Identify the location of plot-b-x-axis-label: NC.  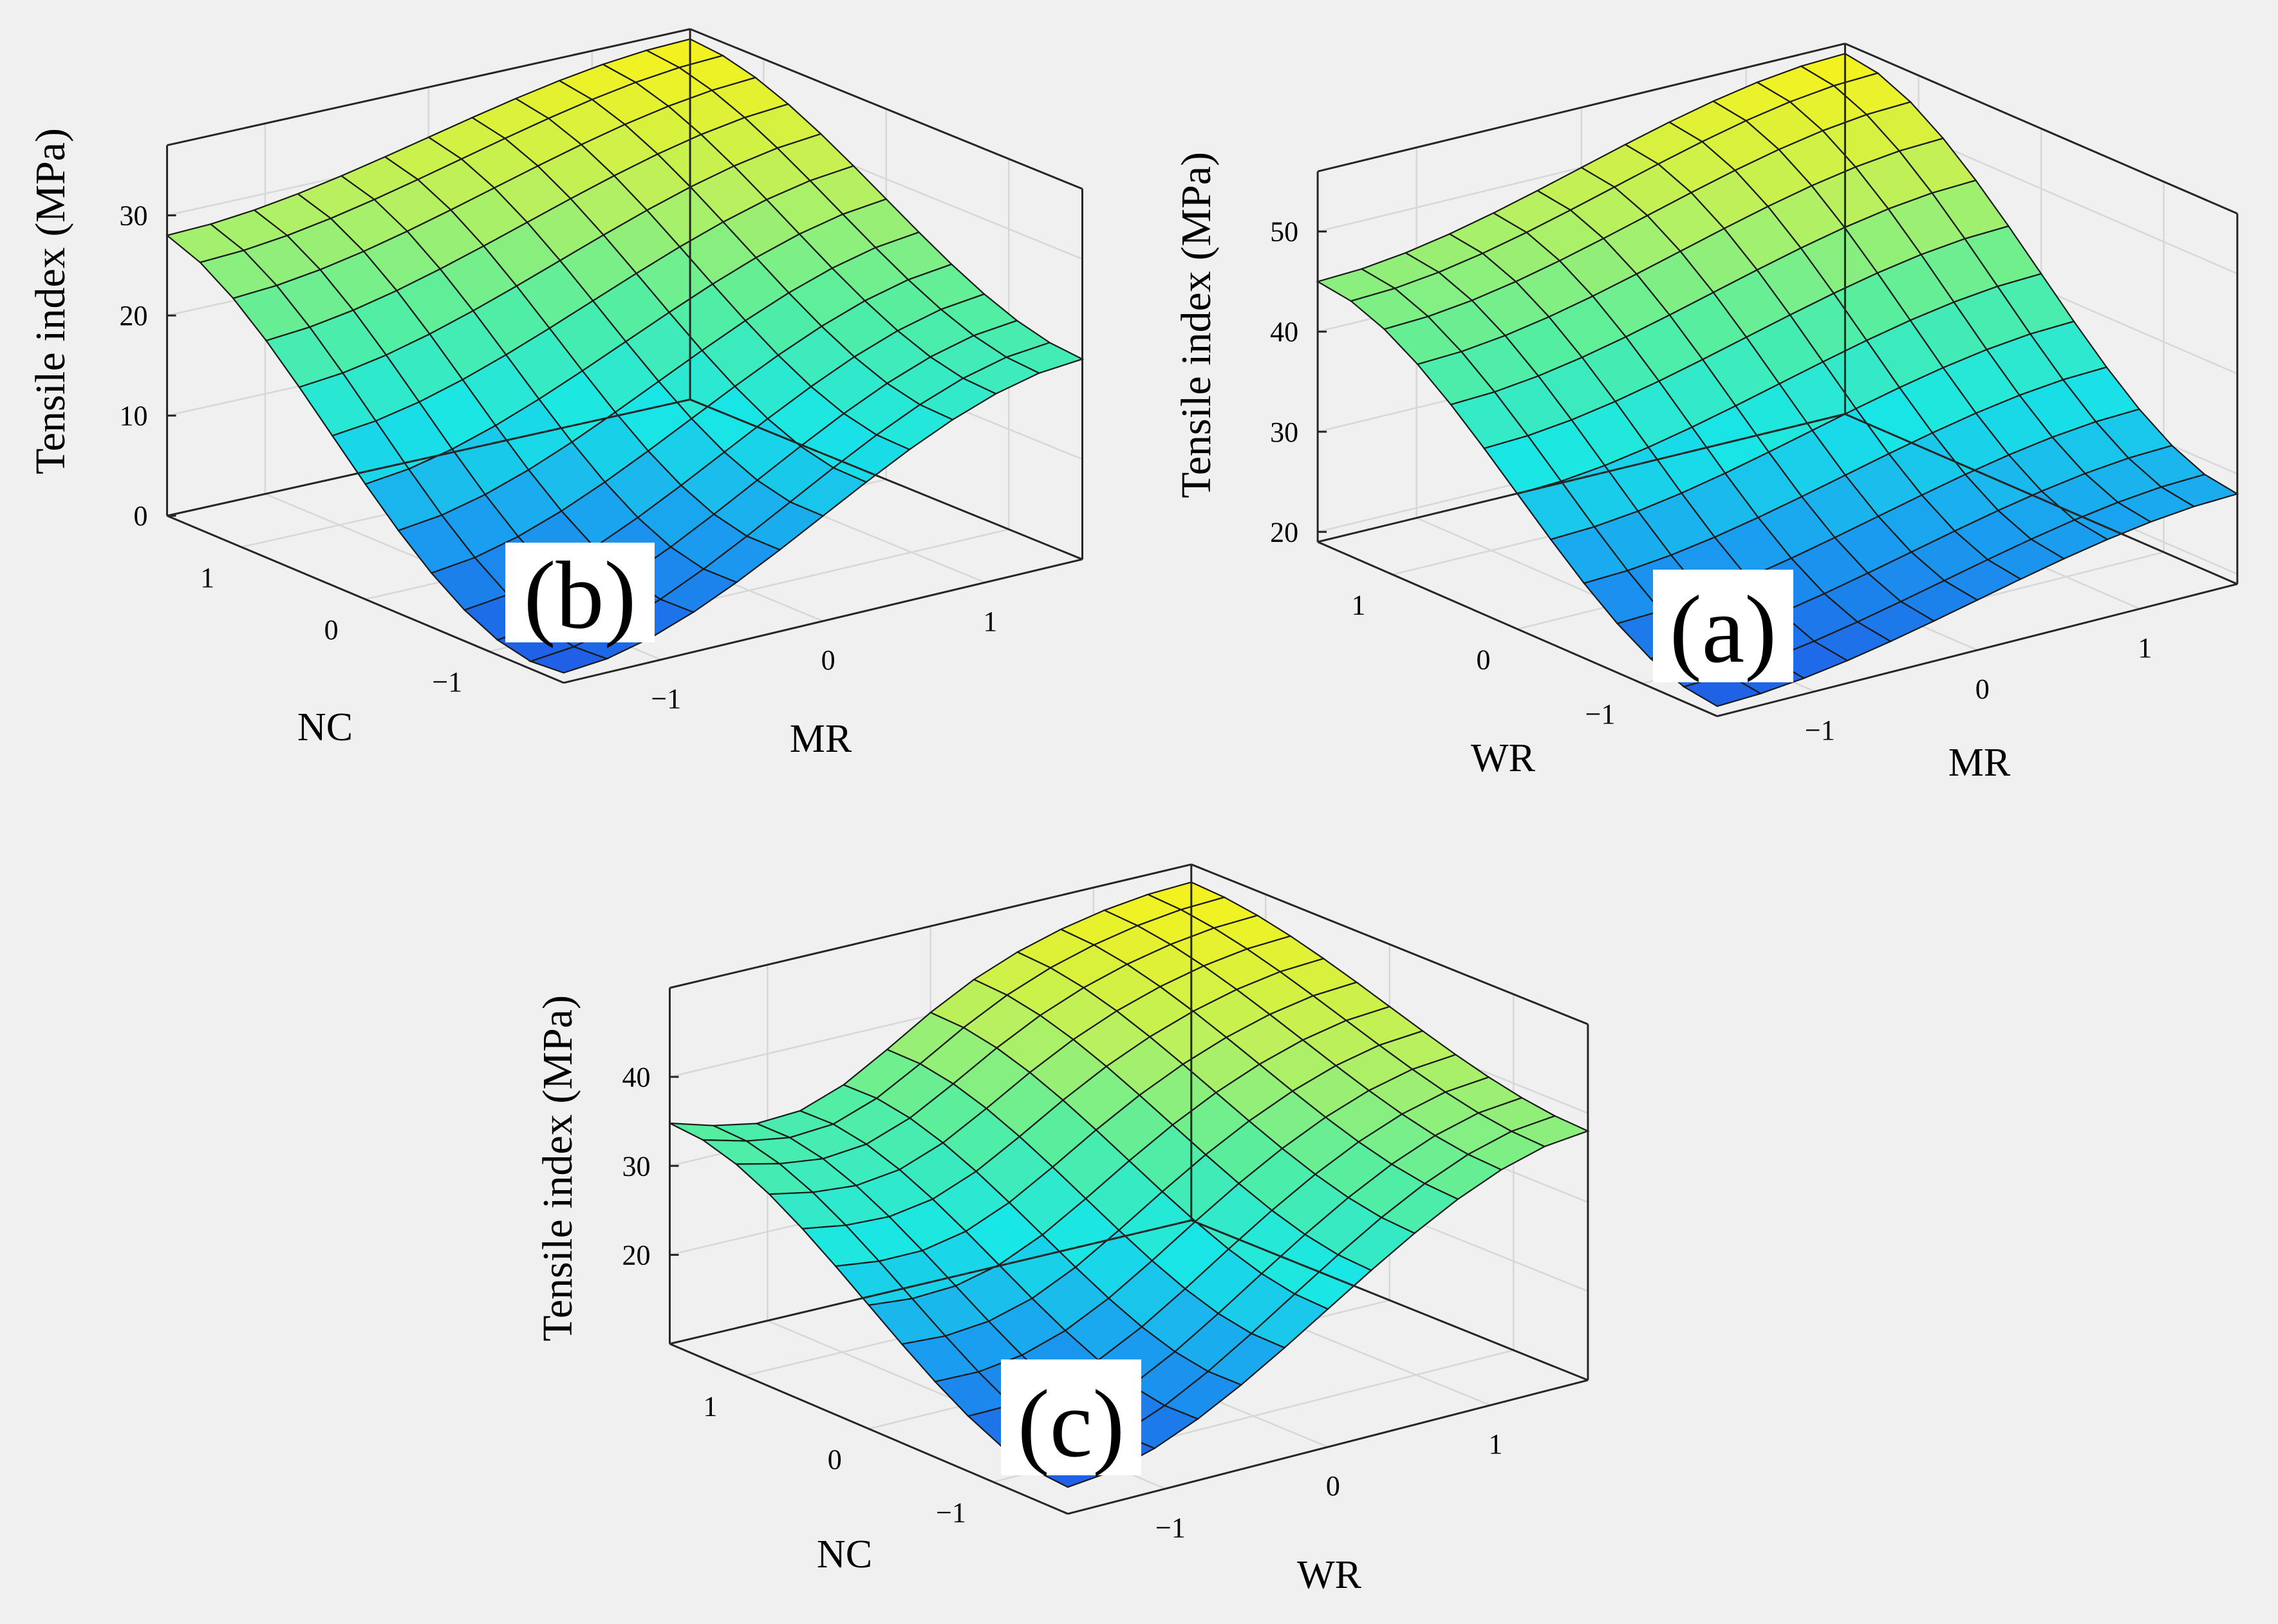
(325, 727).